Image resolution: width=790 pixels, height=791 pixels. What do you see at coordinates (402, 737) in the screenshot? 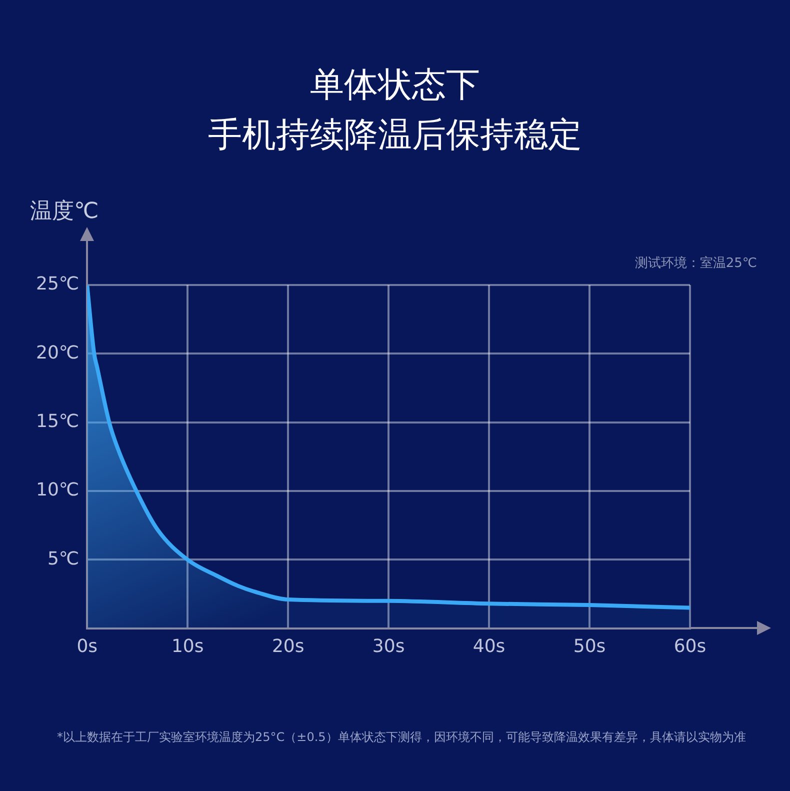
I see `text: *以上数据在于工厂实验室环境温度为25°C（±0.5）单体状态下测得，因环境不同，可能导致降温效果有差异，具体请以实物为准` at bounding box center [402, 737].